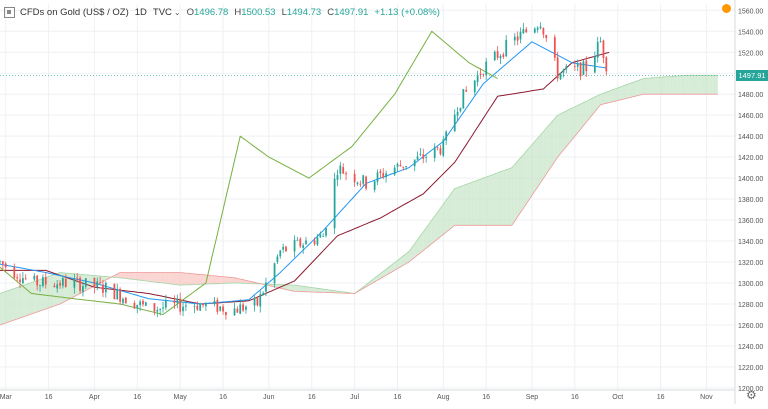 Image resolution: width=768 pixels, height=409 pixels. What do you see at coordinates (211, 12) in the screenshot?
I see `open-value: 1496.78` at bounding box center [211, 12].